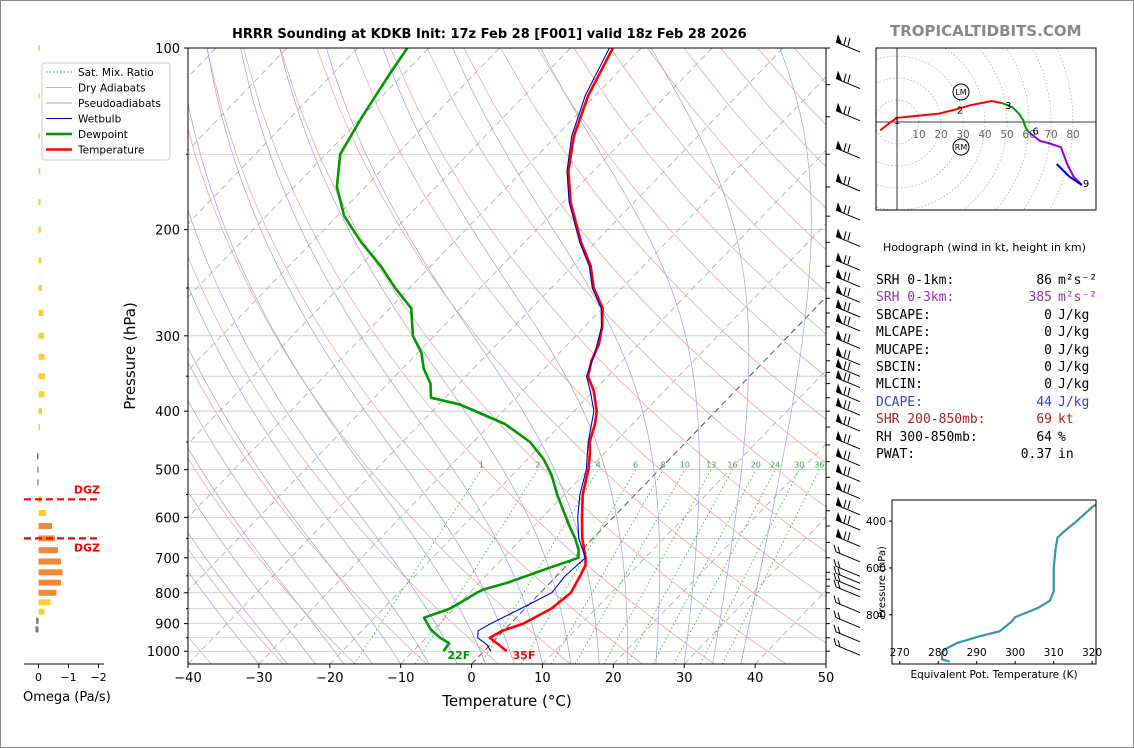  Describe the element at coordinates (1078, 280) in the screenshot. I see `stat-unit: m²s⁻²` at that location.